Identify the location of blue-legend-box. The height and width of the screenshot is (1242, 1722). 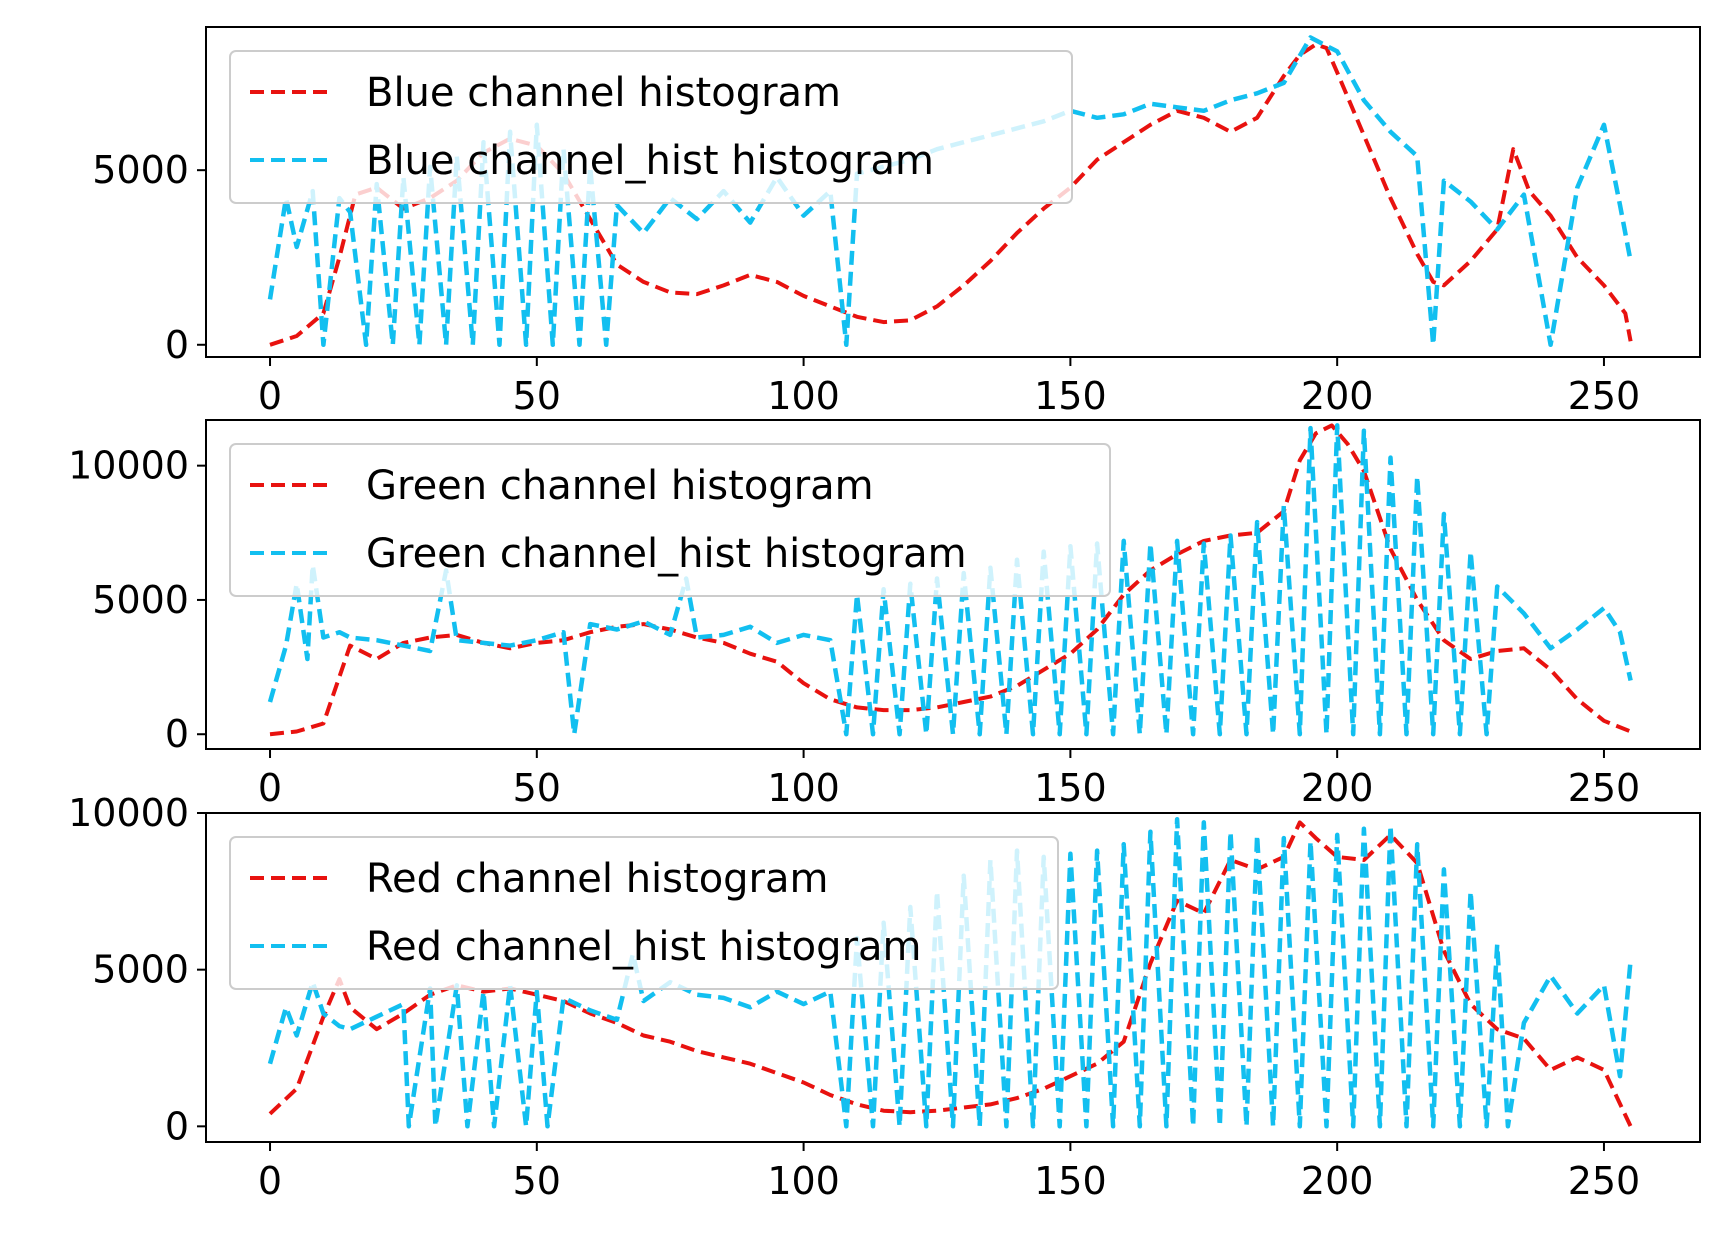
(651, 127).